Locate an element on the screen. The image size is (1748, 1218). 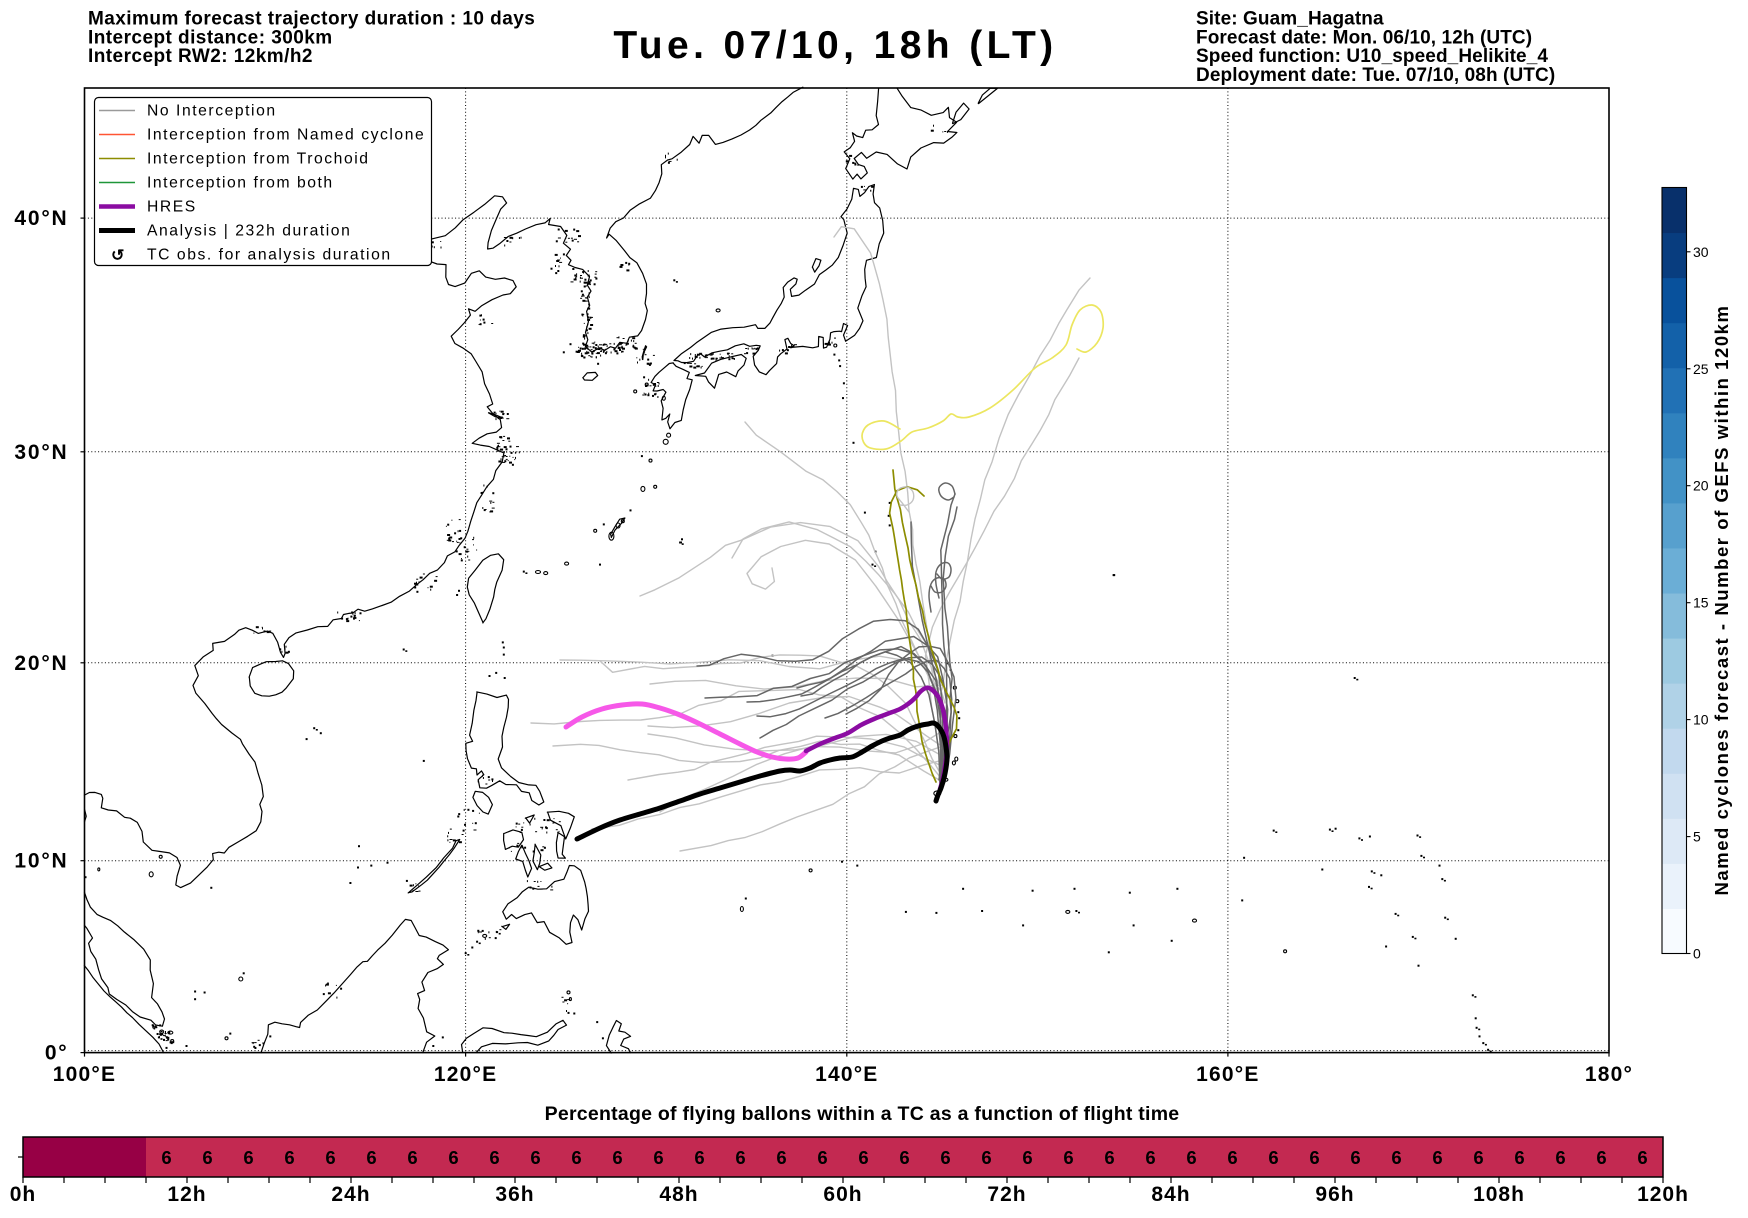
svg-text: Tue. 07/10, 18h (LT) is located at coordinates (835, 45).